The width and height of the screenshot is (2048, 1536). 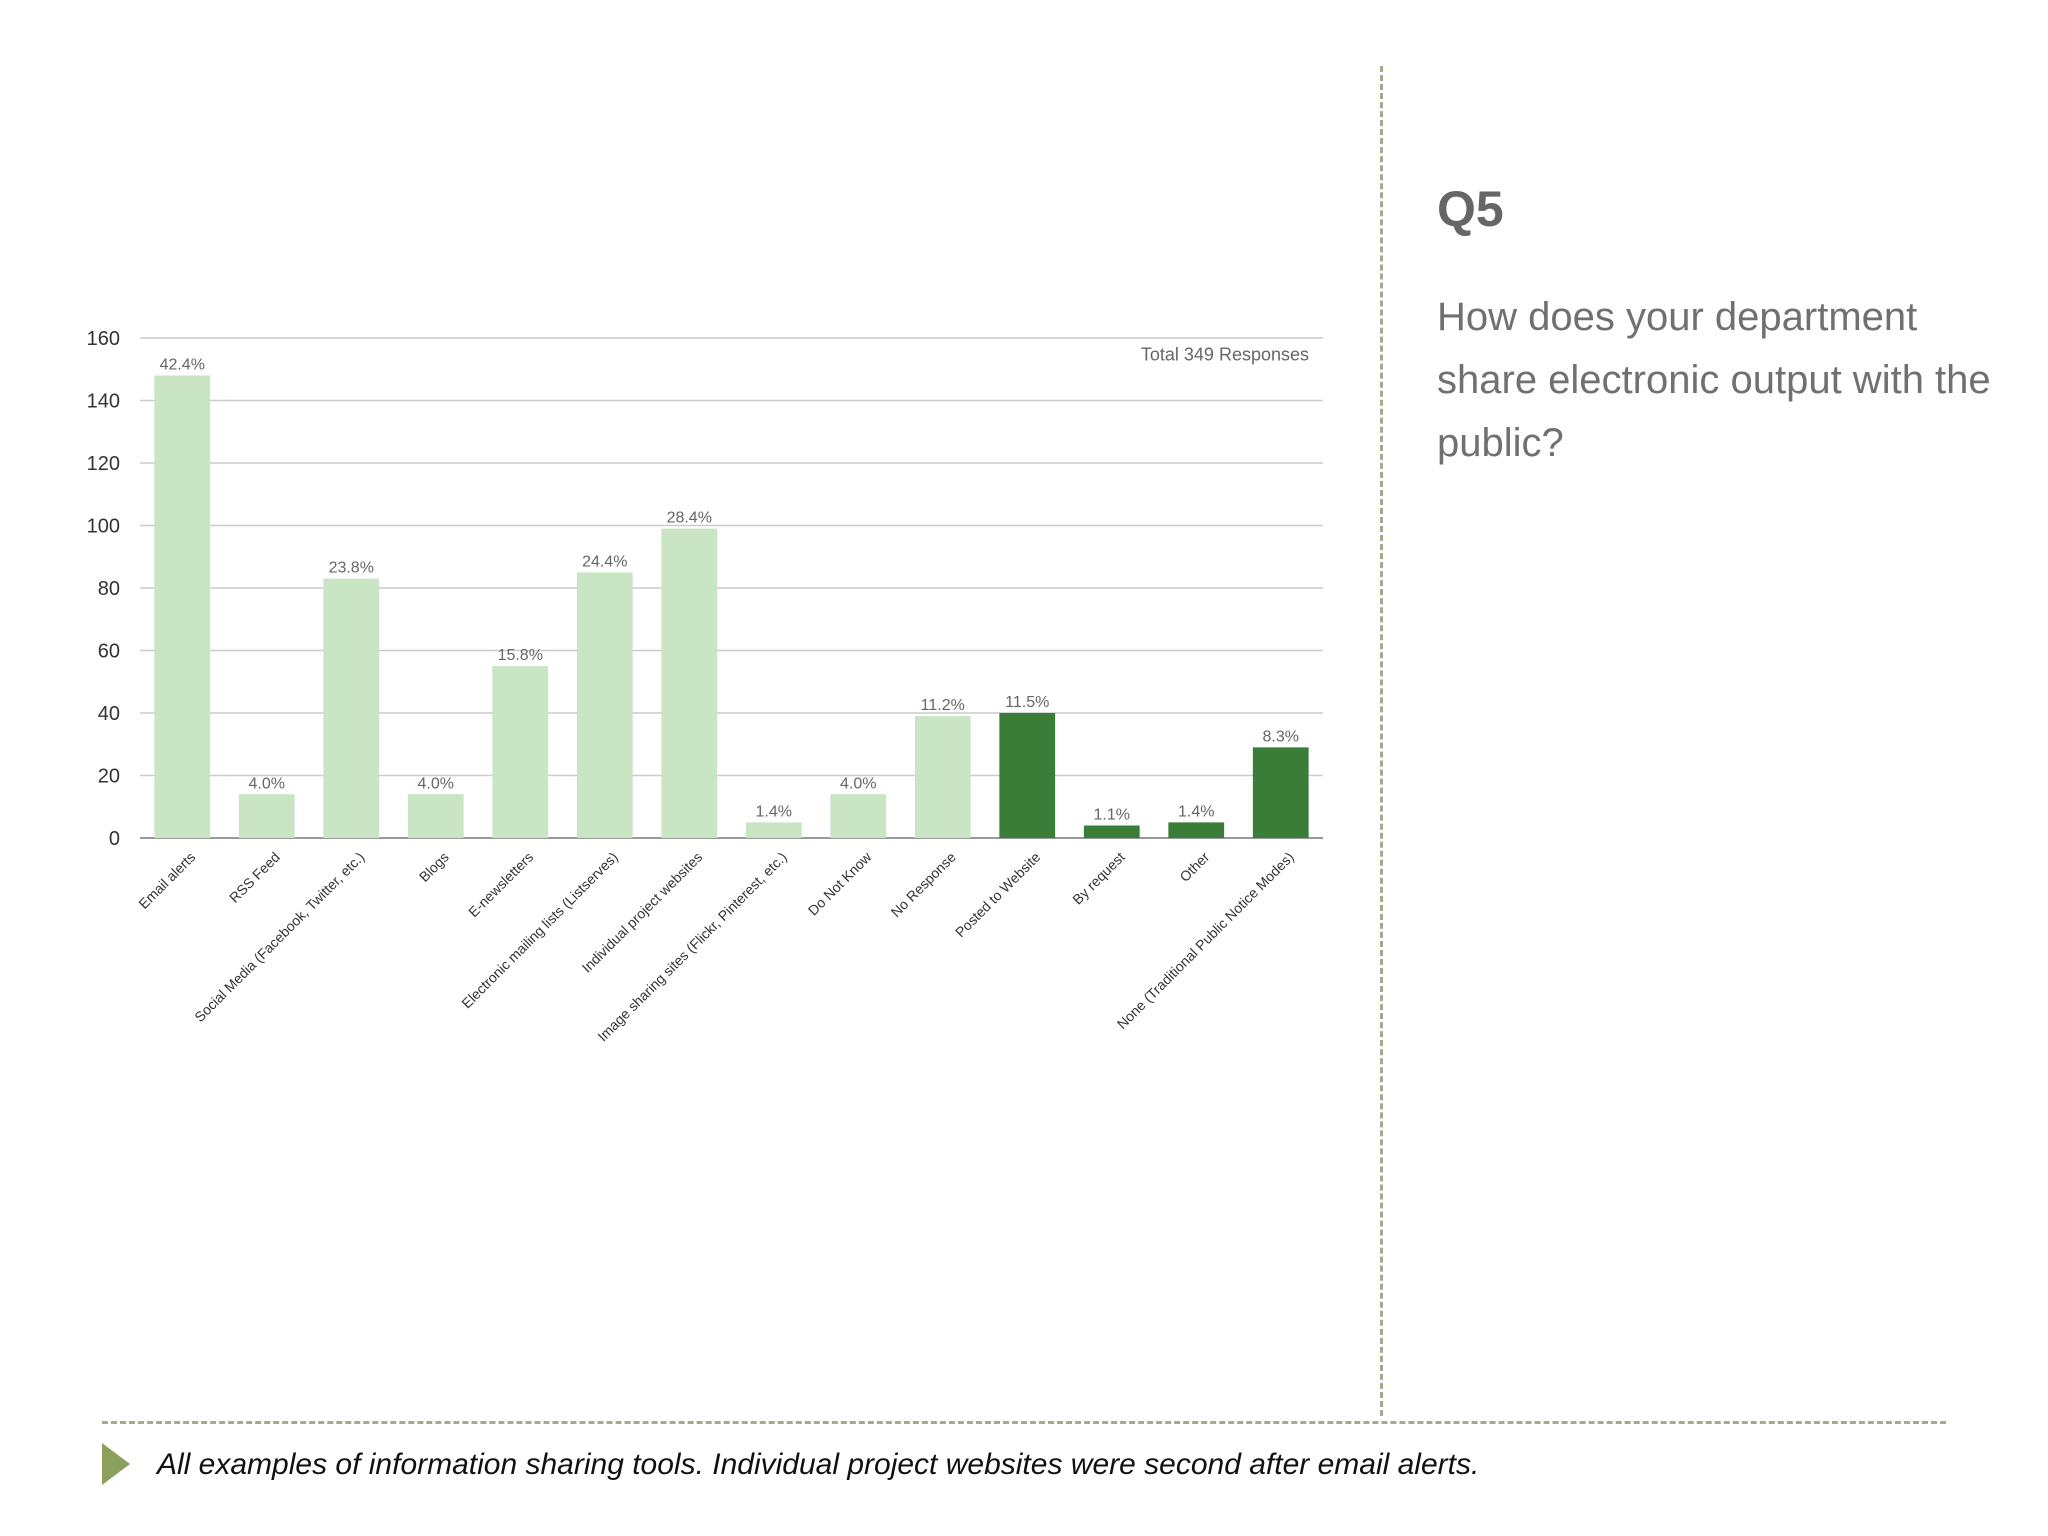 I want to click on data-label: 42.4%, so click(x=182, y=365).